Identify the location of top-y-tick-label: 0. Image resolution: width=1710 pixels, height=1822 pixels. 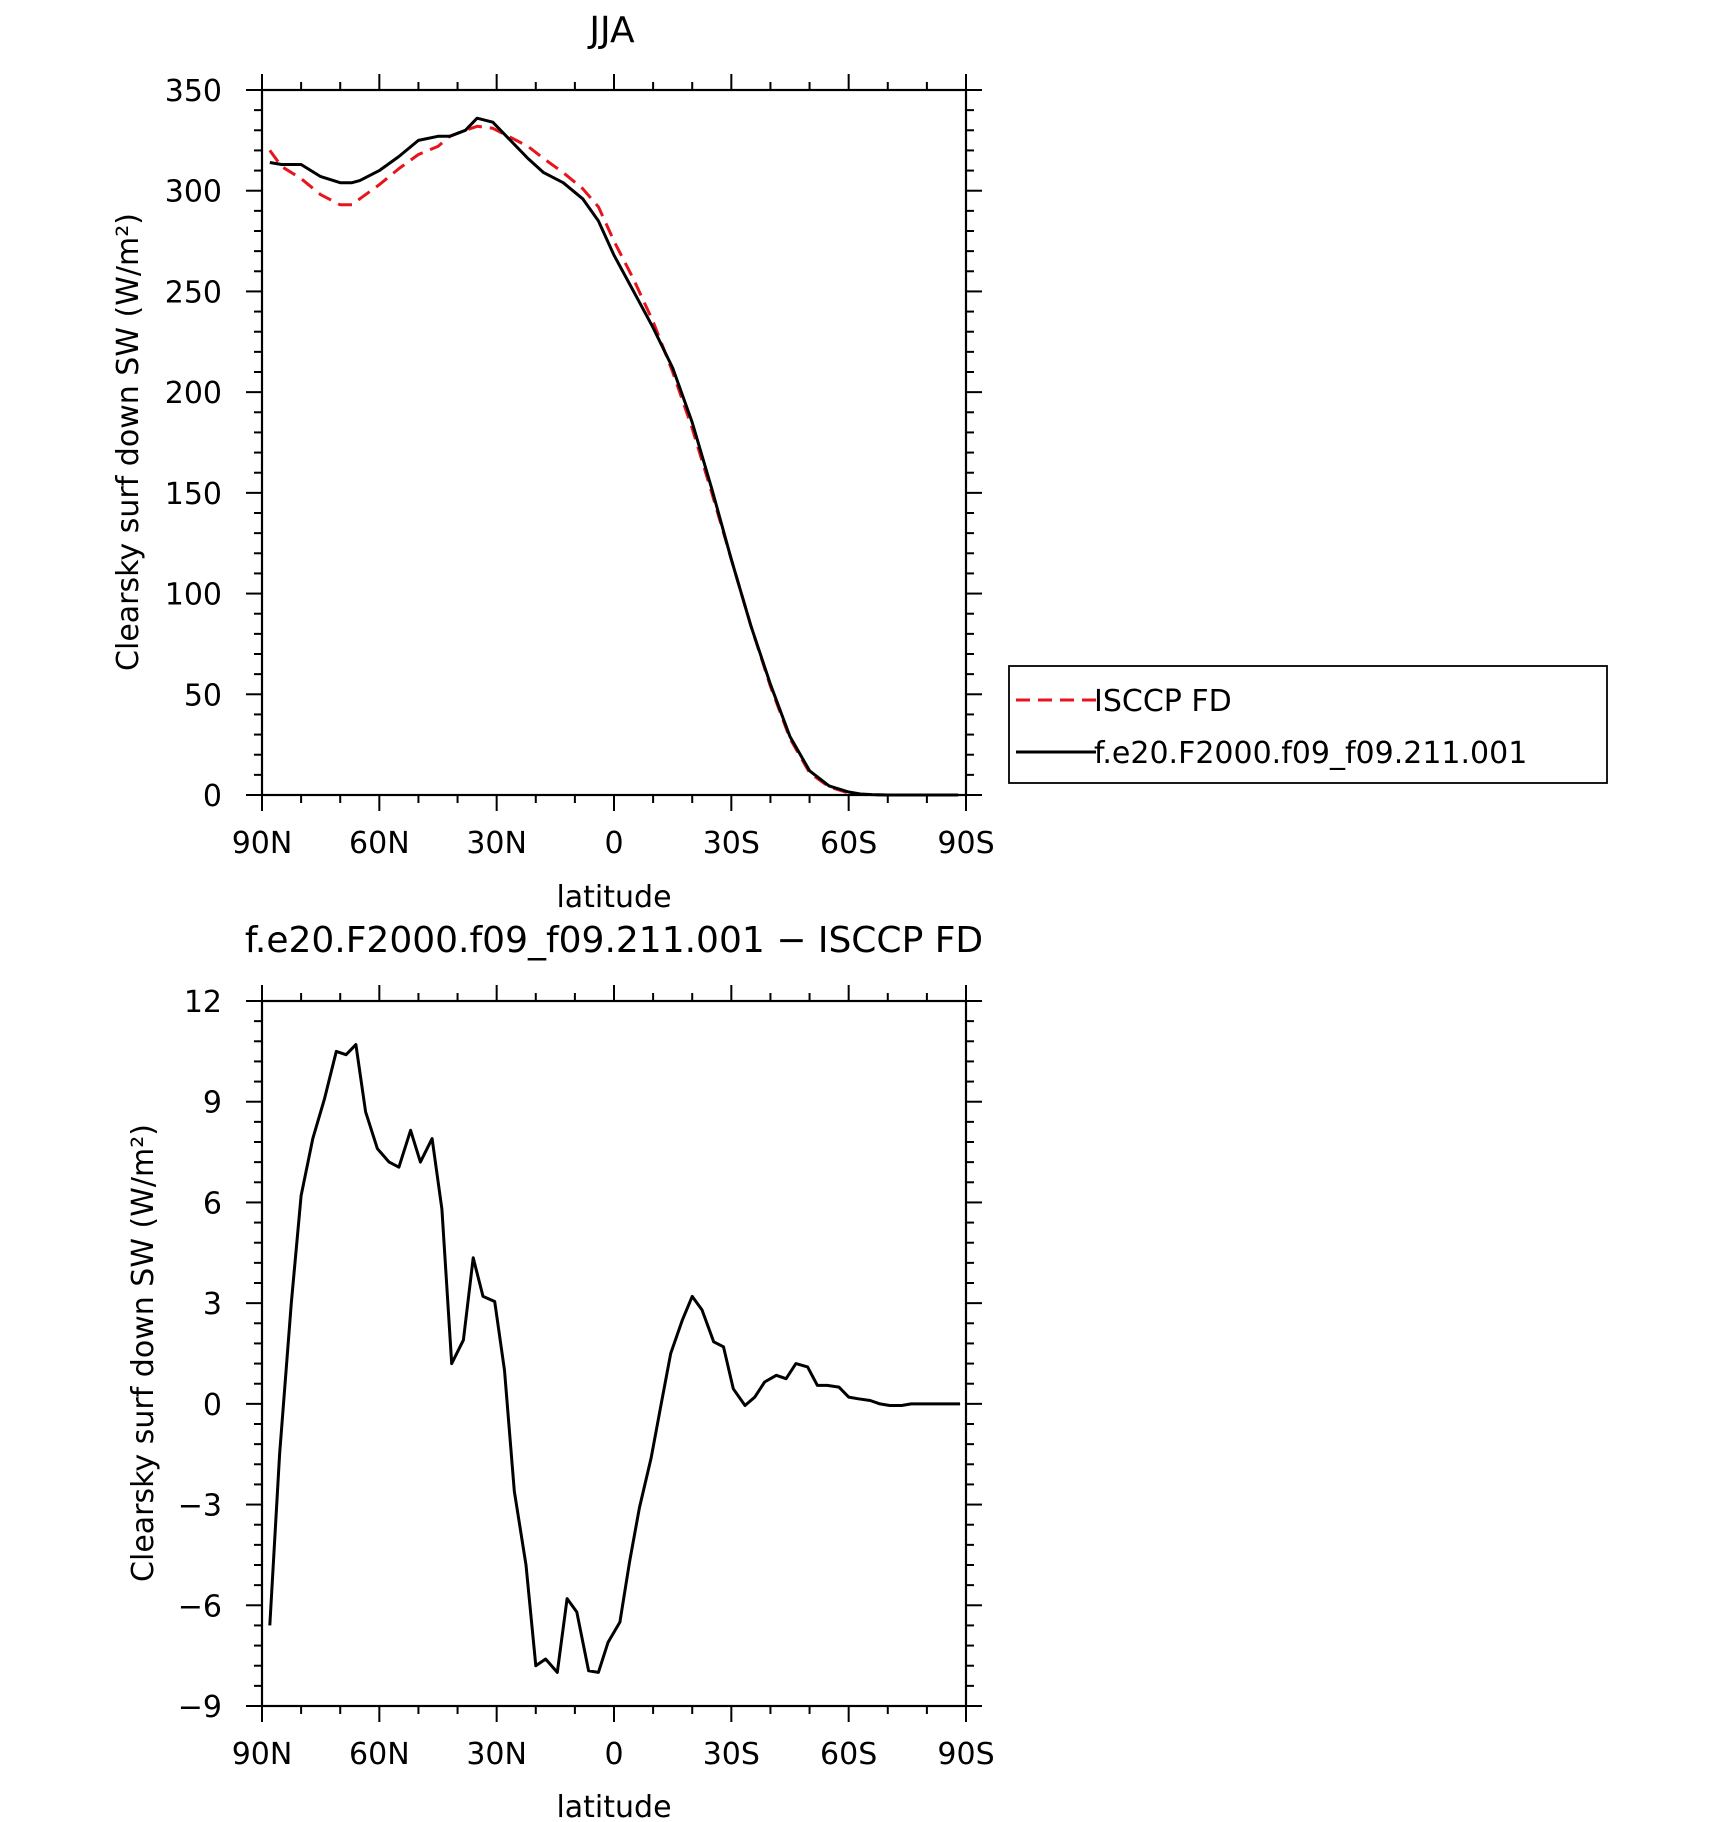
(212, 796).